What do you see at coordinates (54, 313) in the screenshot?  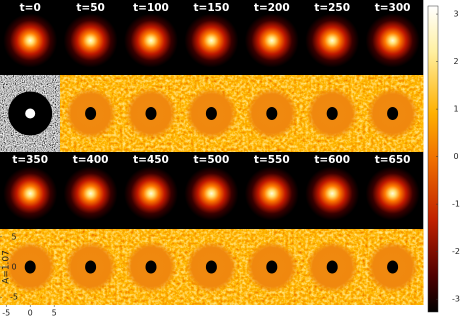 I see `x-tick-label: 5` at bounding box center [54, 313].